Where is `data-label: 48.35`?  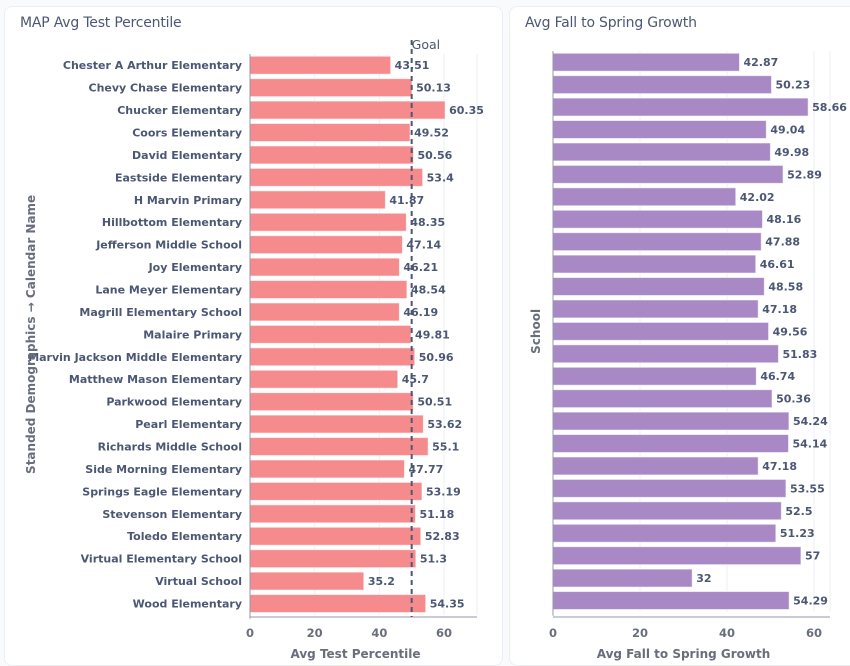 data-label: 48.35 is located at coordinates (427, 222).